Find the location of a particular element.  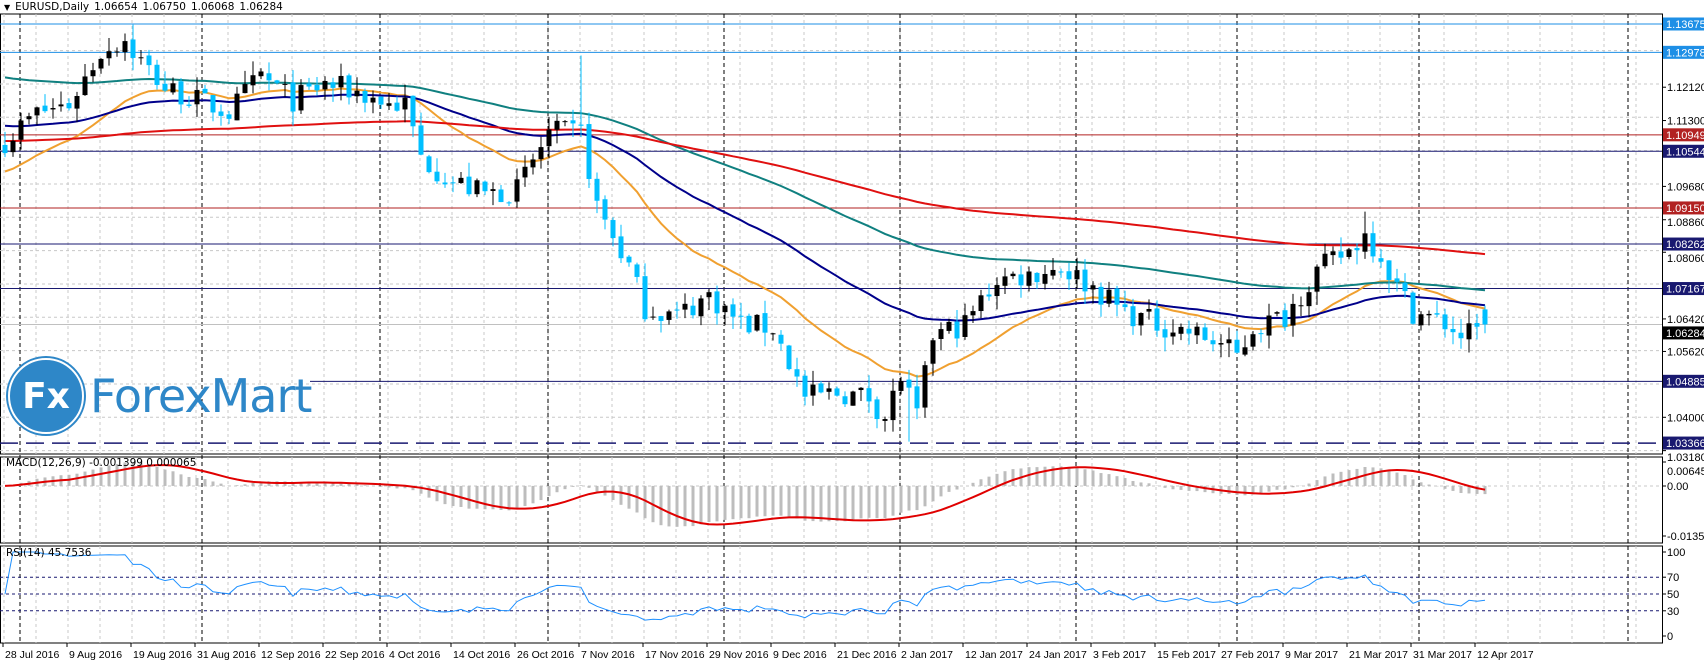

dropdown-triangle-icon: ▼ is located at coordinates (7, 7).